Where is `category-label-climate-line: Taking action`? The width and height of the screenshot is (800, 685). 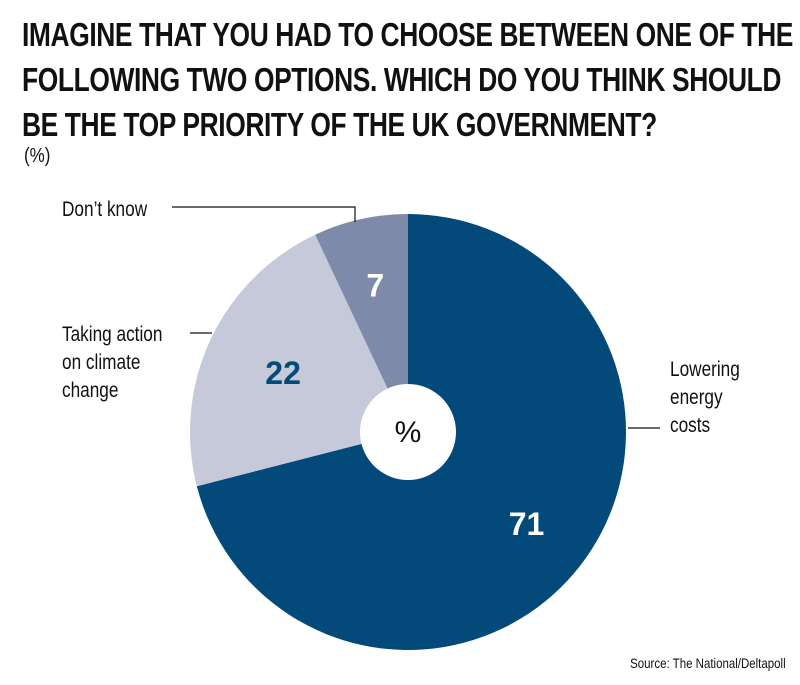
category-label-climate-line: Taking action is located at coordinates (112, 335).